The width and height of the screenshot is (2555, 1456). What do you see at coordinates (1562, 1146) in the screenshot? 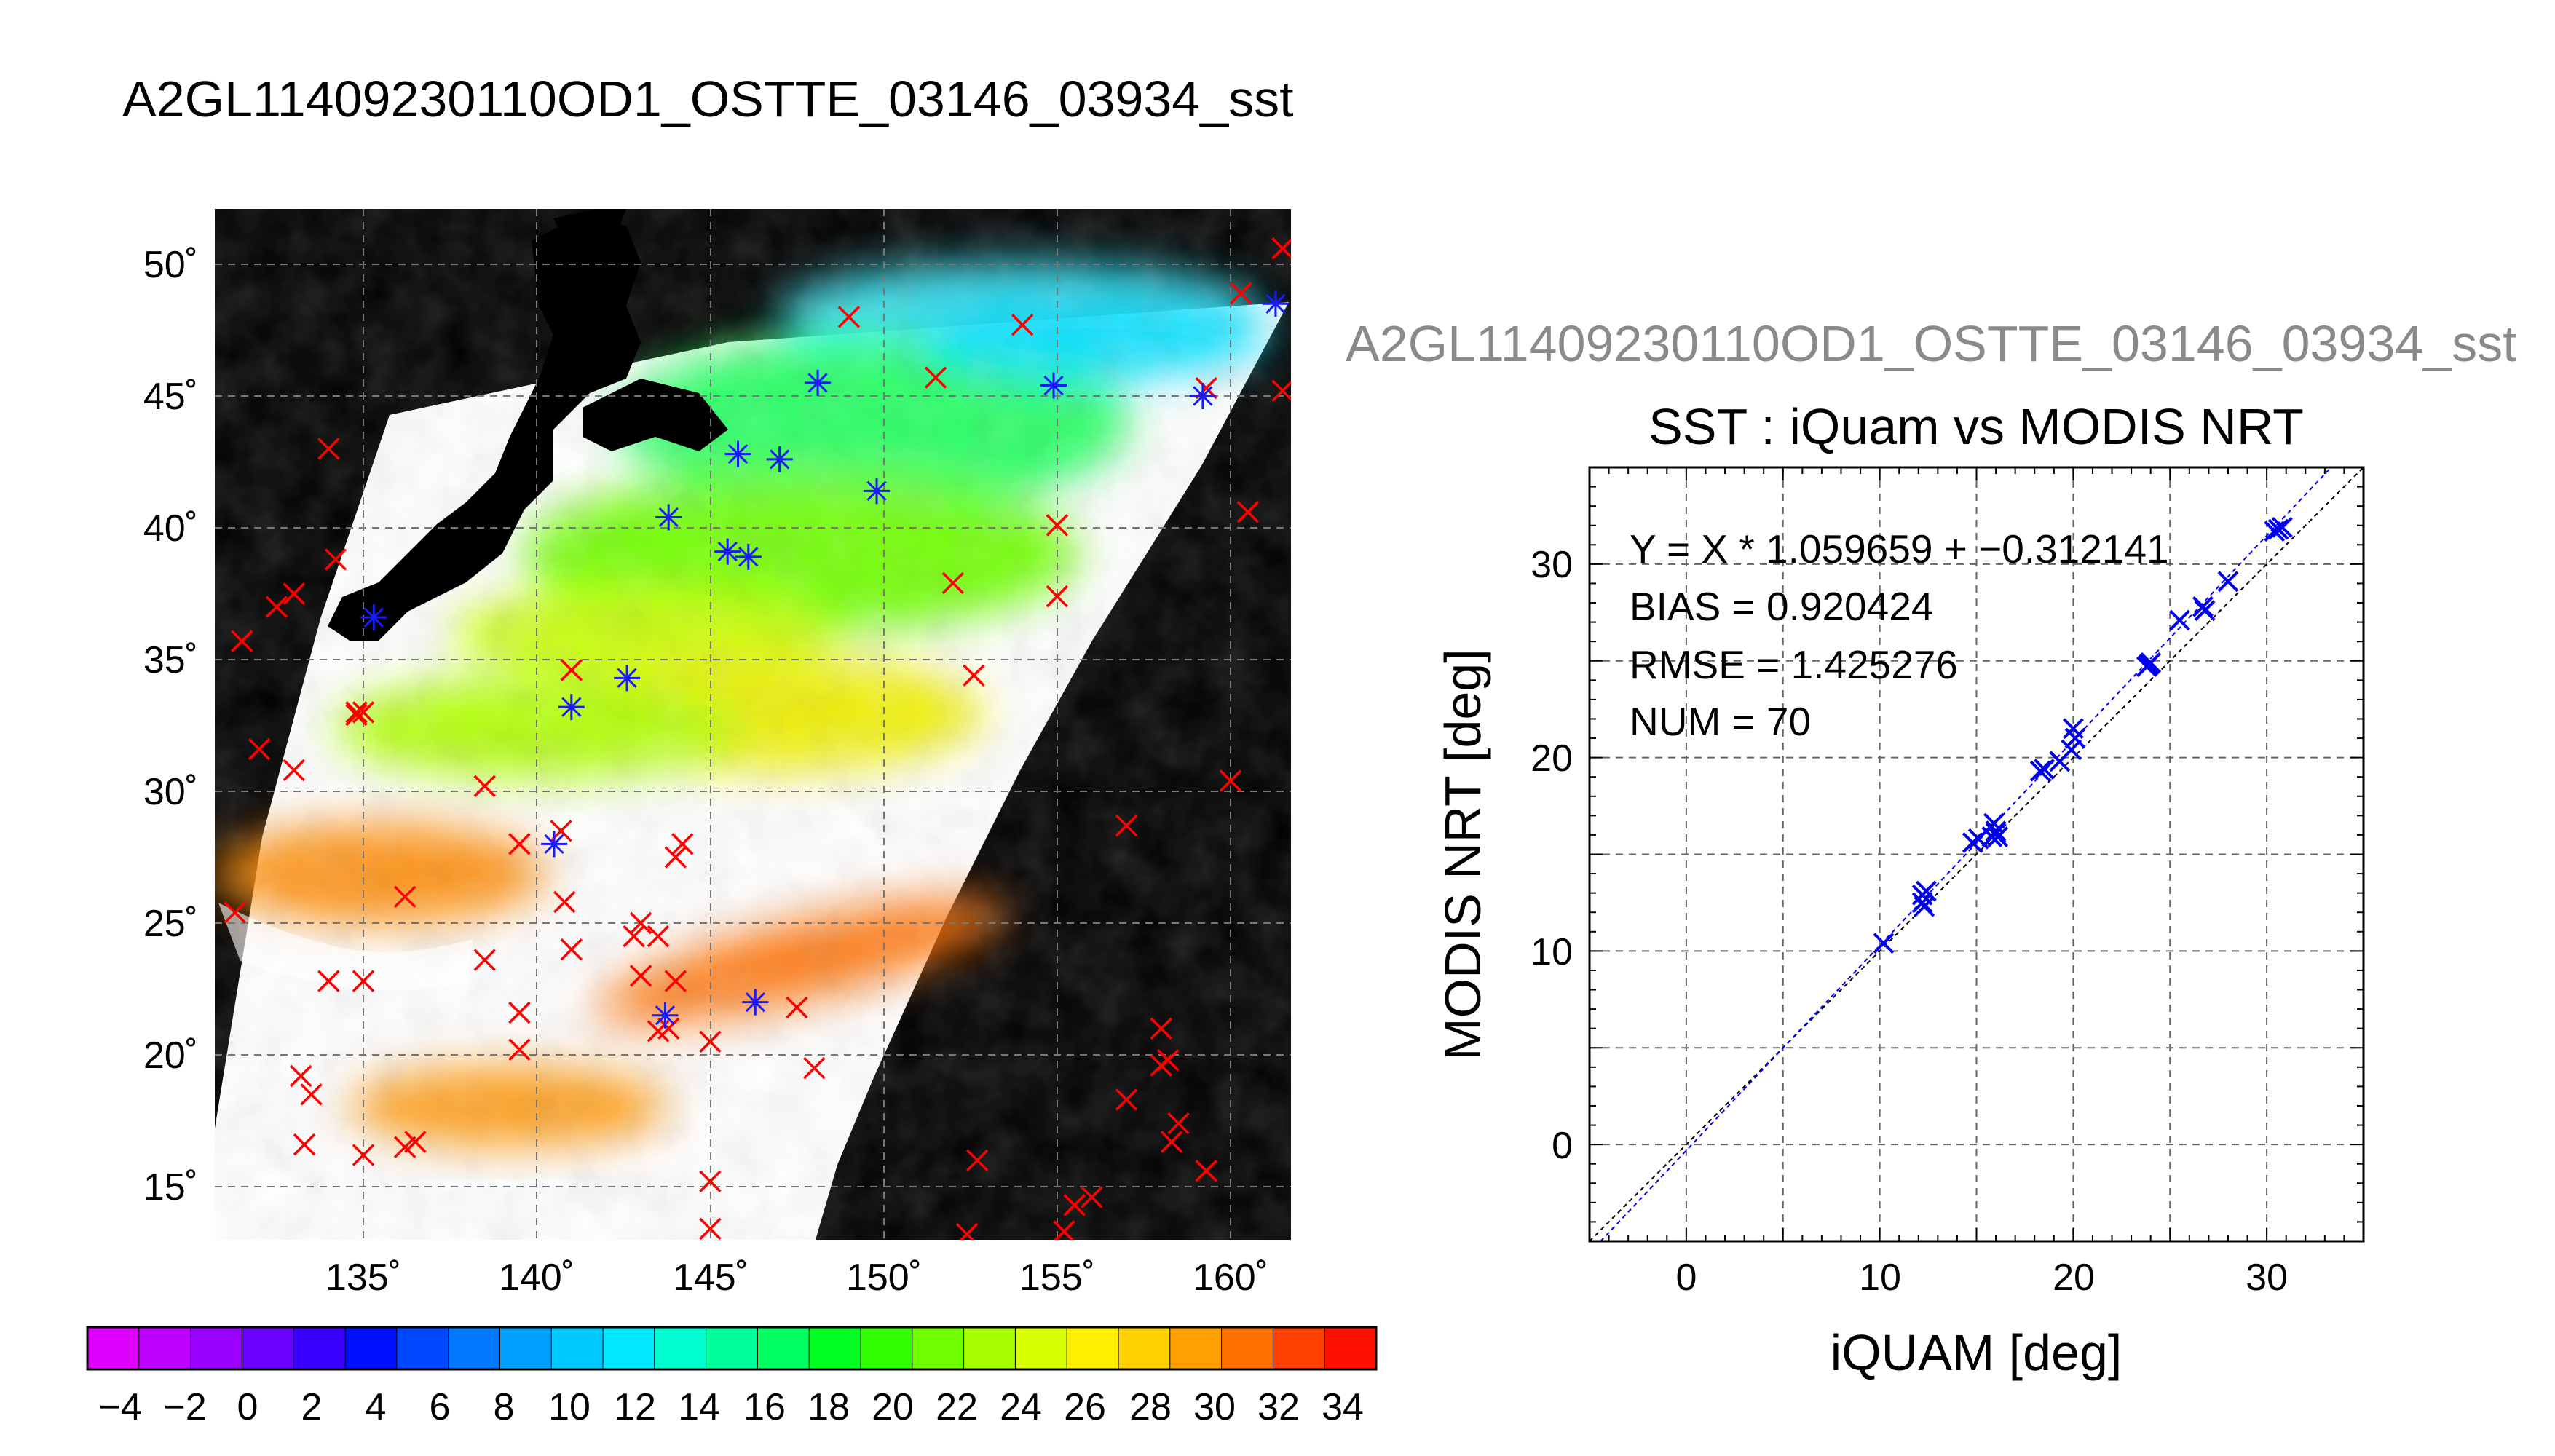
I see `y-tick-label: 0` at bounding box center [1562, 1146].